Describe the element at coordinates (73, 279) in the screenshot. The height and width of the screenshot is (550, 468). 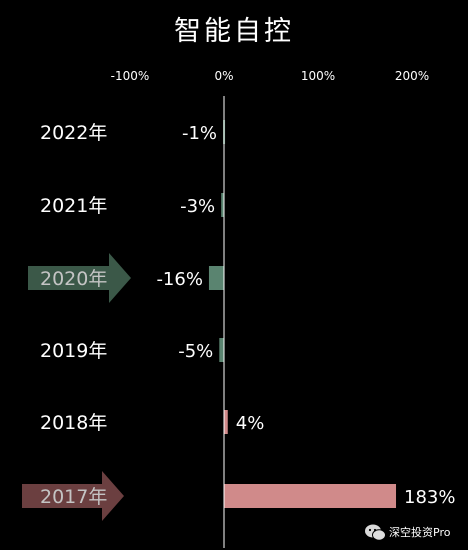
I see `category-label: 2020年` at that location.